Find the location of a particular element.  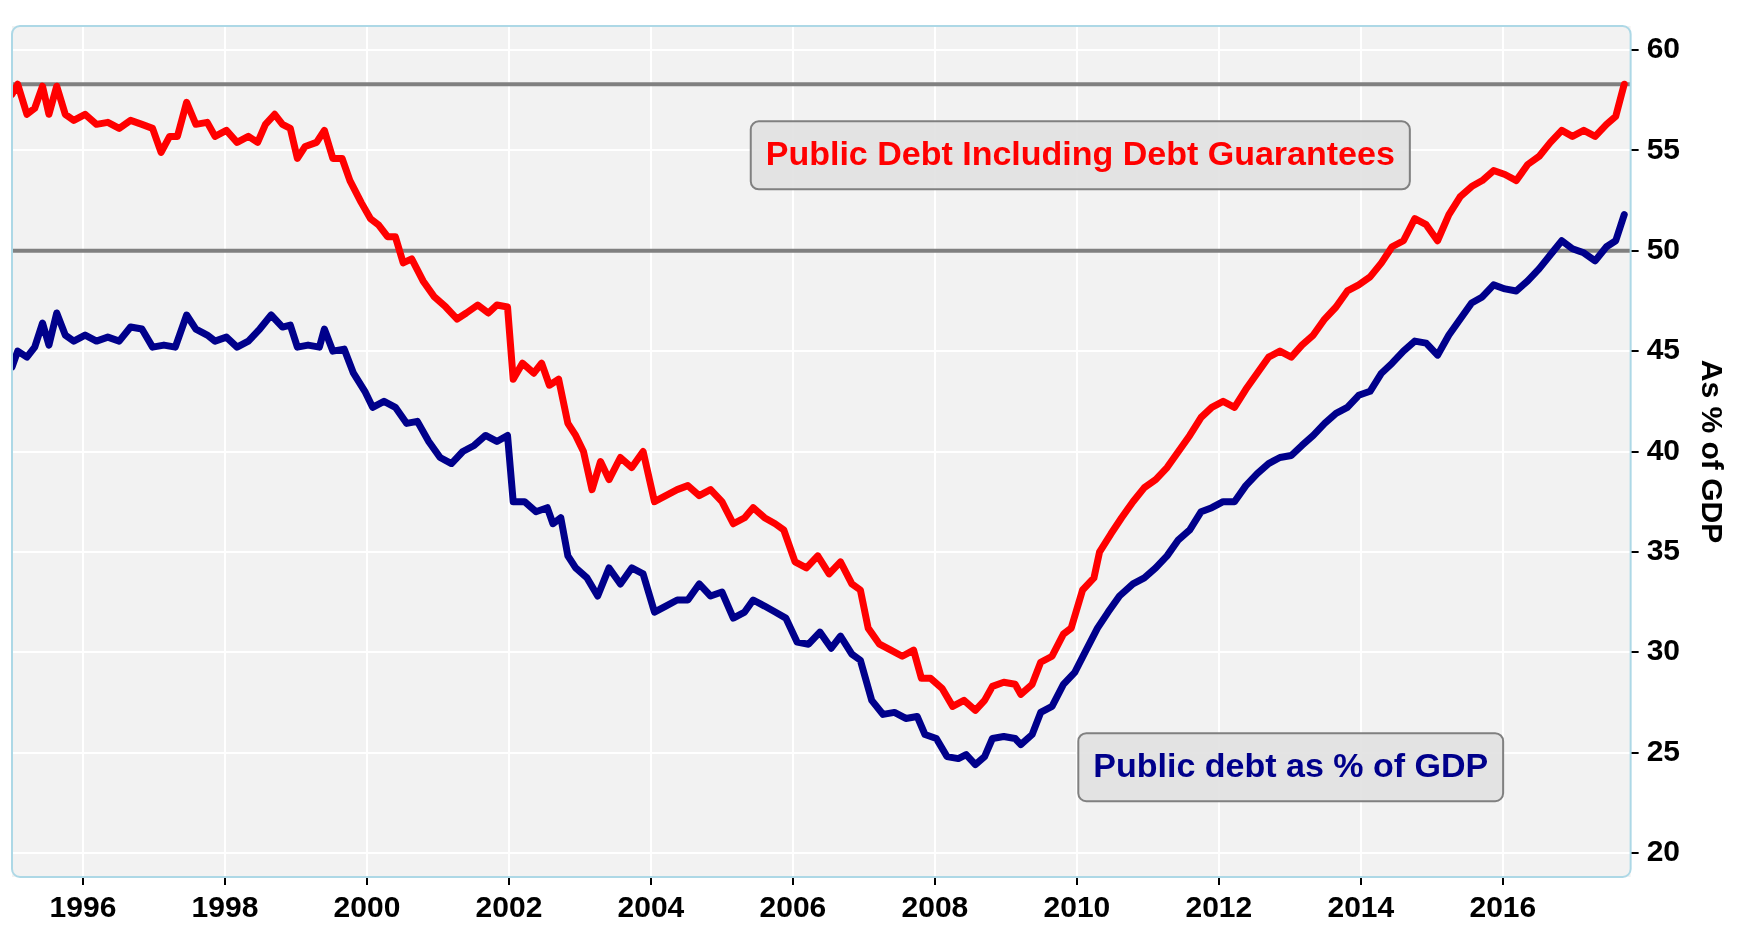

x-tick-label: 2006 is located at coordinates (793, 907).